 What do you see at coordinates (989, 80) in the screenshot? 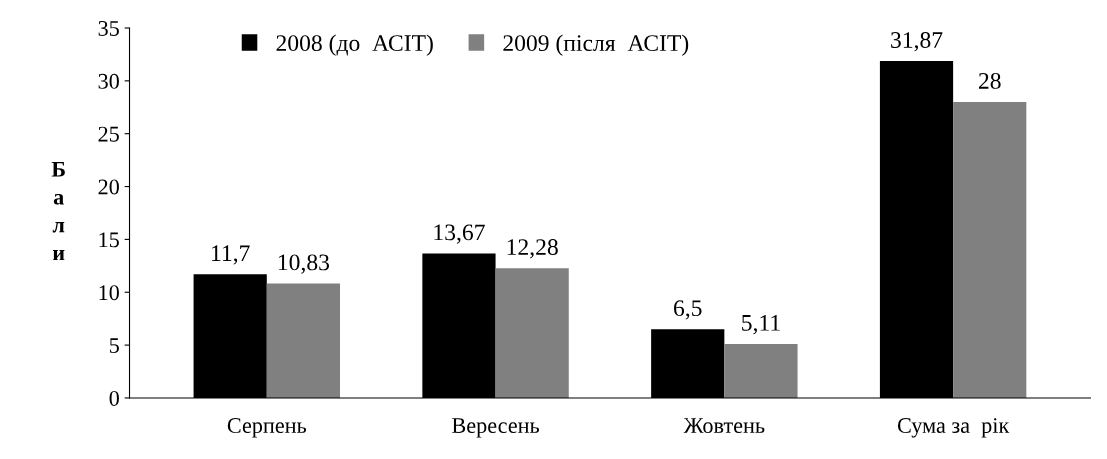
I see `data-label: 28` at bounding box center [989, 80].